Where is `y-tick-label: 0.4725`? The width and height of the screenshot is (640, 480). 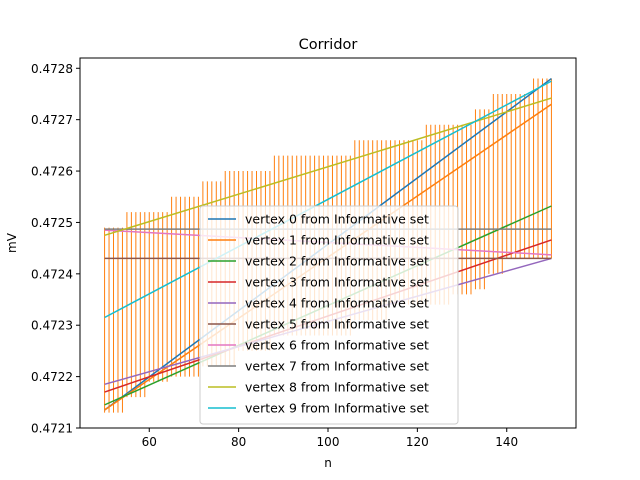 y-tick-label: 0.4725 is located at coordinates (52, 223).